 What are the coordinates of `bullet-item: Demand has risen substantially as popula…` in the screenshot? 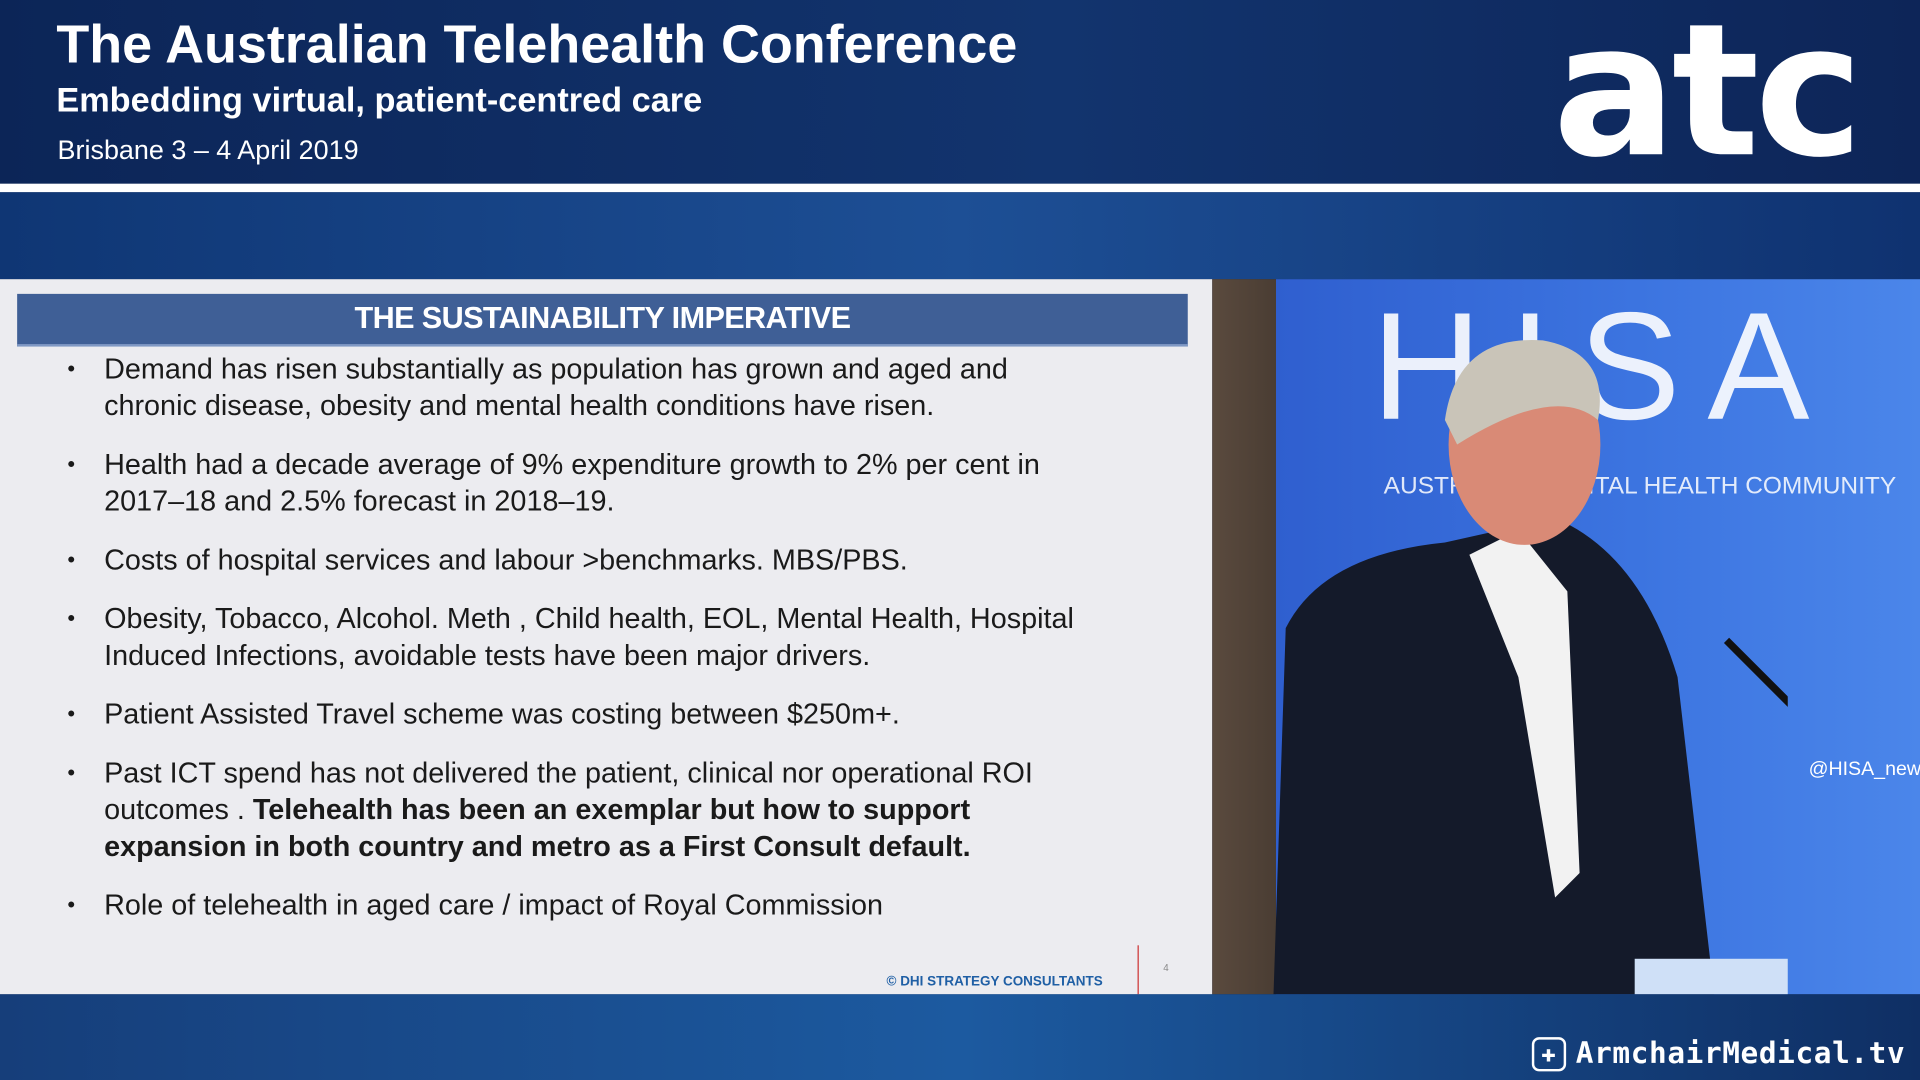 It's located at (581, 386).